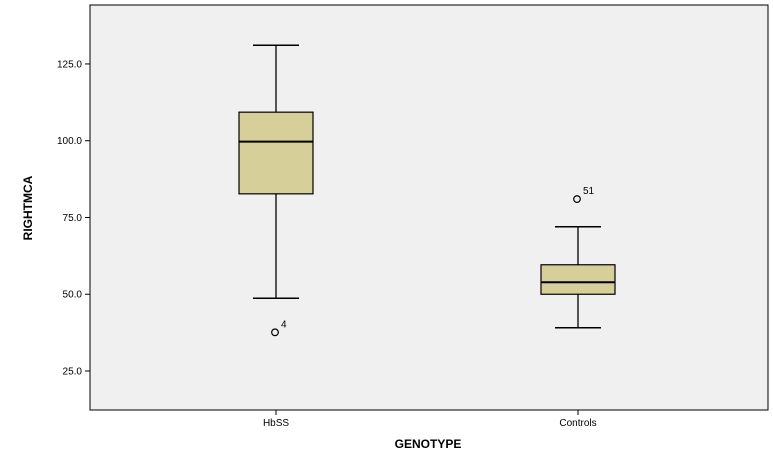 This screenshot has height=467, width=773. Describe the element at coordinates (577, 423) in the screenshot. I see `x-tick-label: Controls` at that location.